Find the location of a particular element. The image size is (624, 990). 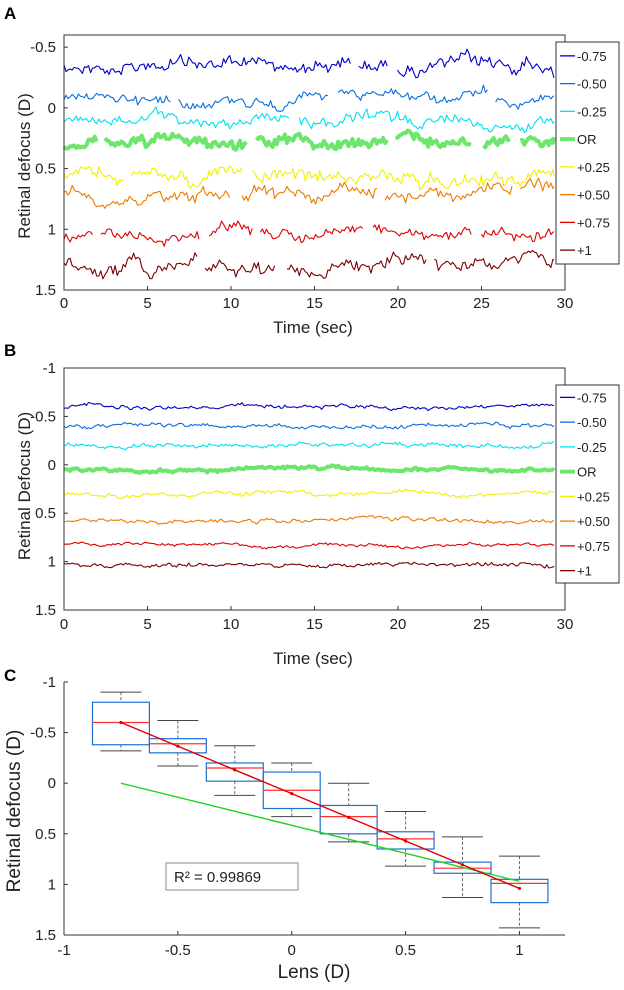

panel-b-series is located at coordinates (309, 485).